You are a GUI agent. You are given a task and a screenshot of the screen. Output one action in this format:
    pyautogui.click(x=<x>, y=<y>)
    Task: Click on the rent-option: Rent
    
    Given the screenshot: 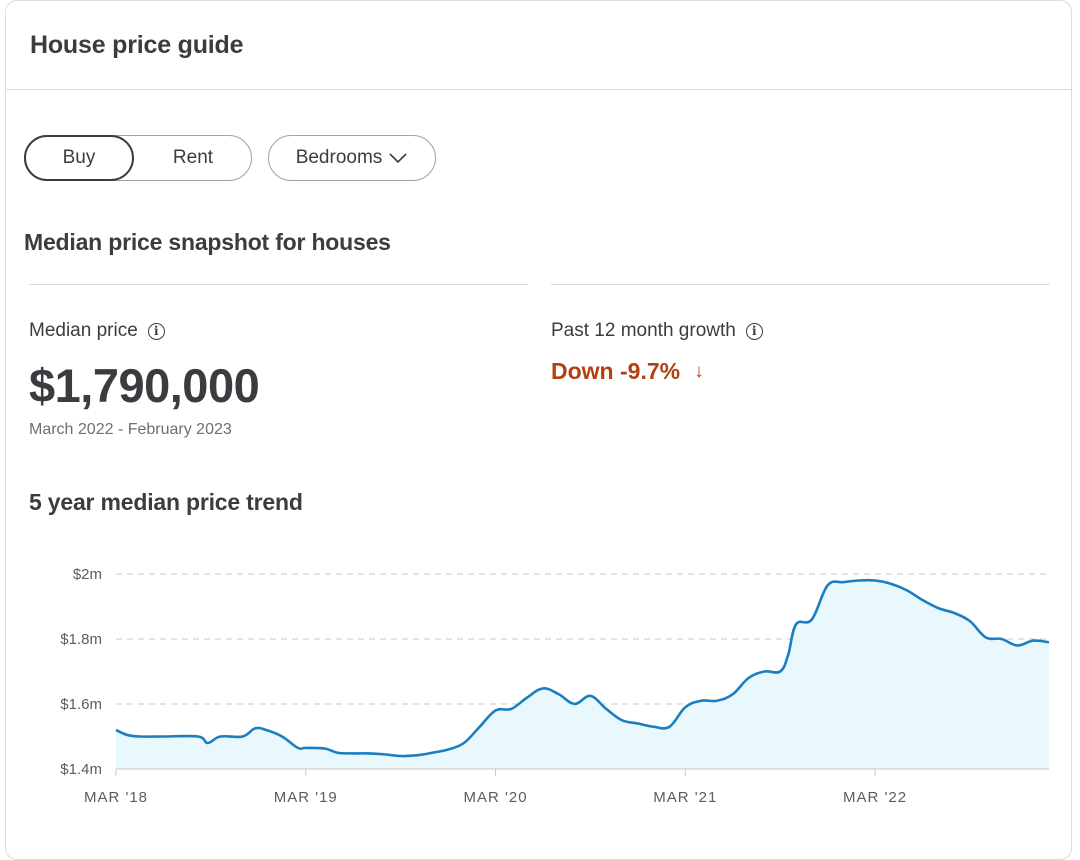 What is the action you would take?
    pyautogui.click(x=193, y=157)
    